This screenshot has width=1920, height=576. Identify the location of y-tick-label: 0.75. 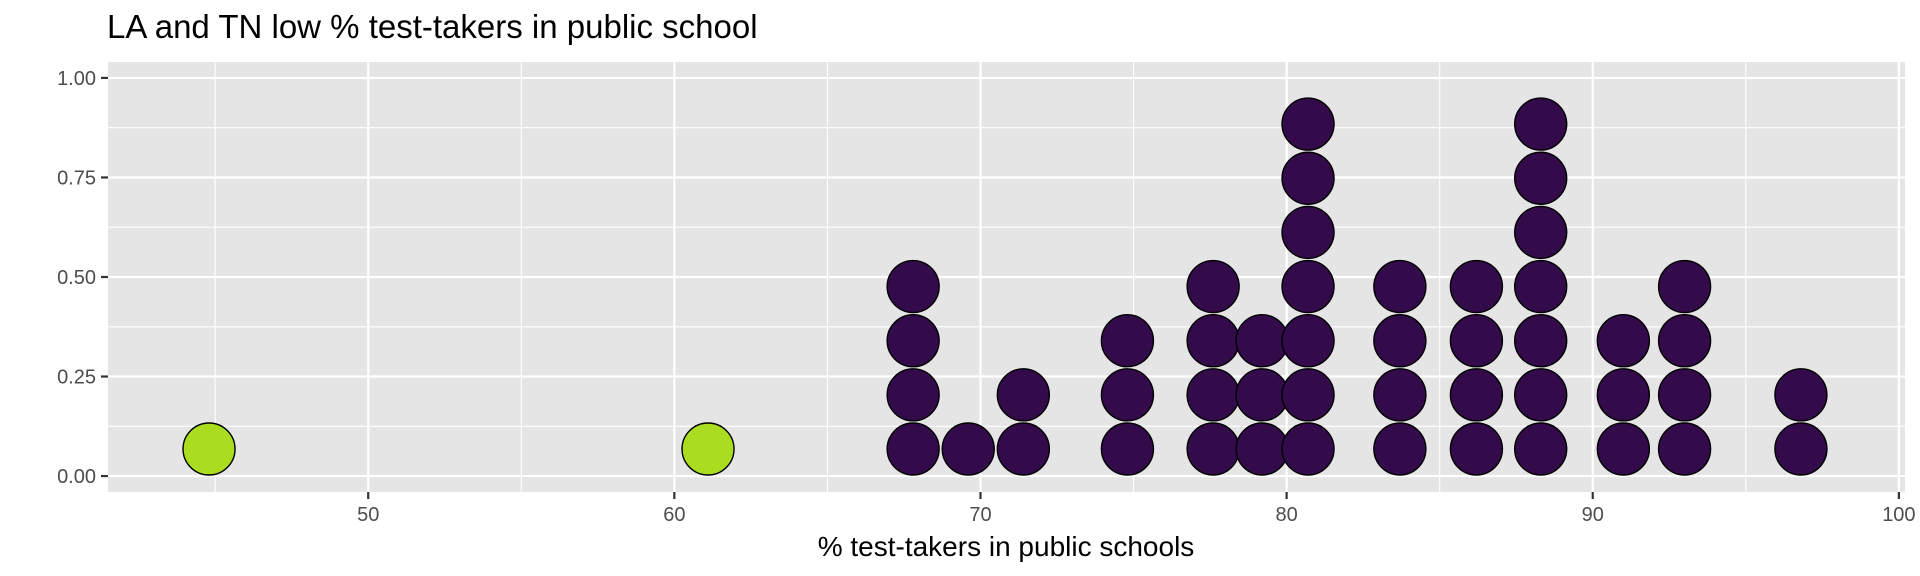
(76, 178).